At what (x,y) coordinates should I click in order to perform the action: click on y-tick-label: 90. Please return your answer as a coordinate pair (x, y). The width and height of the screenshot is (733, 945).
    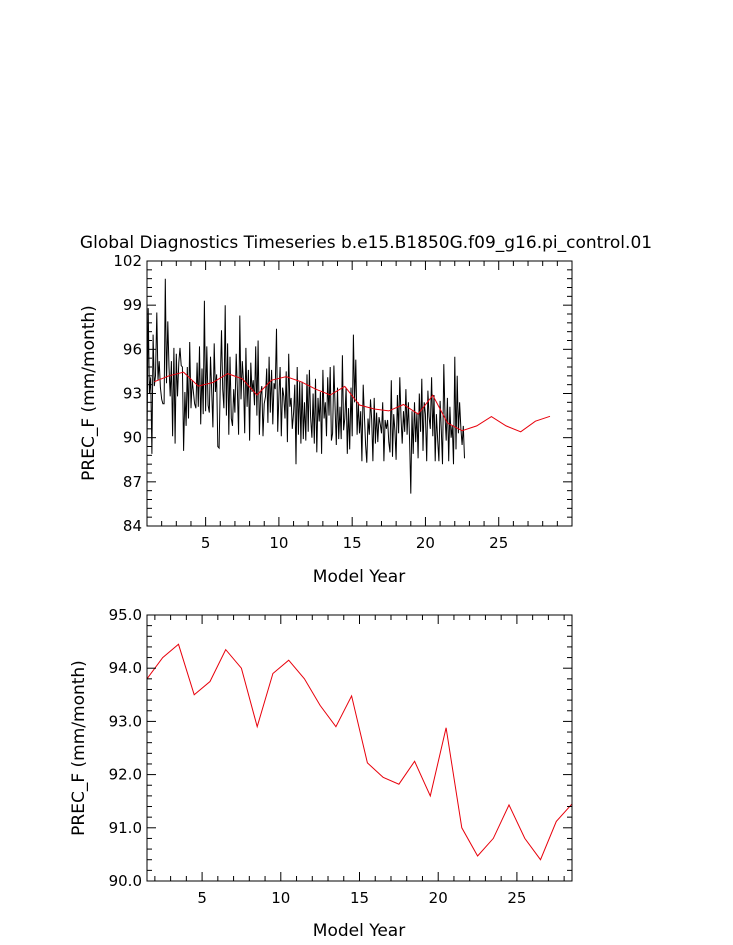
    Looking at the image, I should click on (132, 438).